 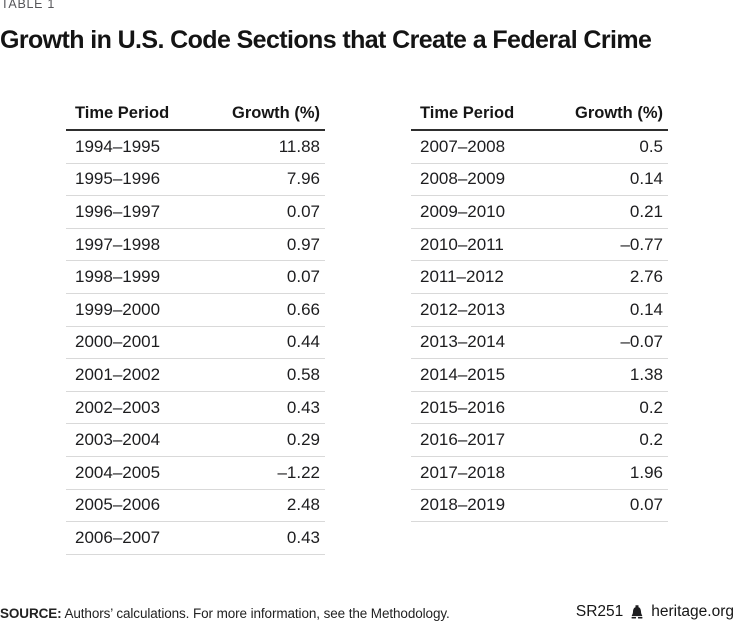 I want to click on time-period-cell: 2003–2004, so click(x=118, y=440).